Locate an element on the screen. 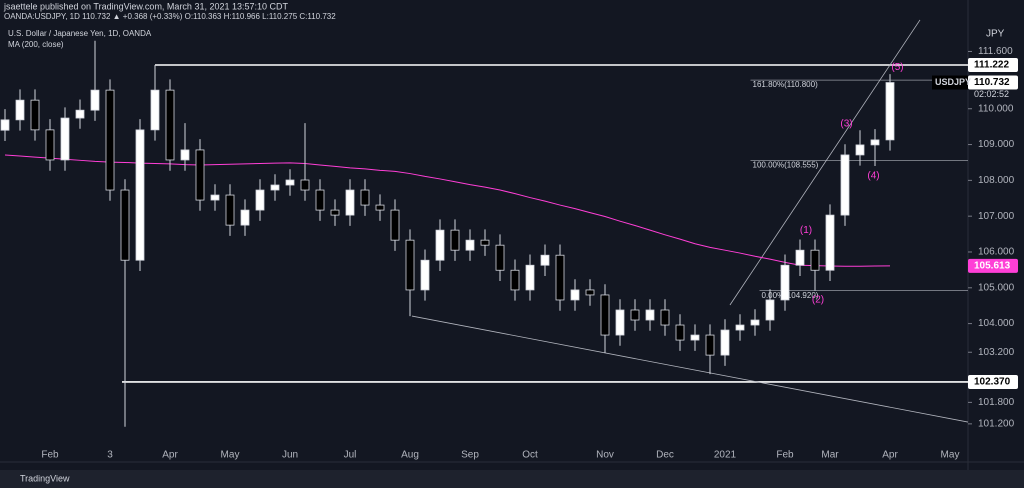 This screenshot has height=488, width=1024. y-tick-label: 110.000 is located at coordinates (996, 108).